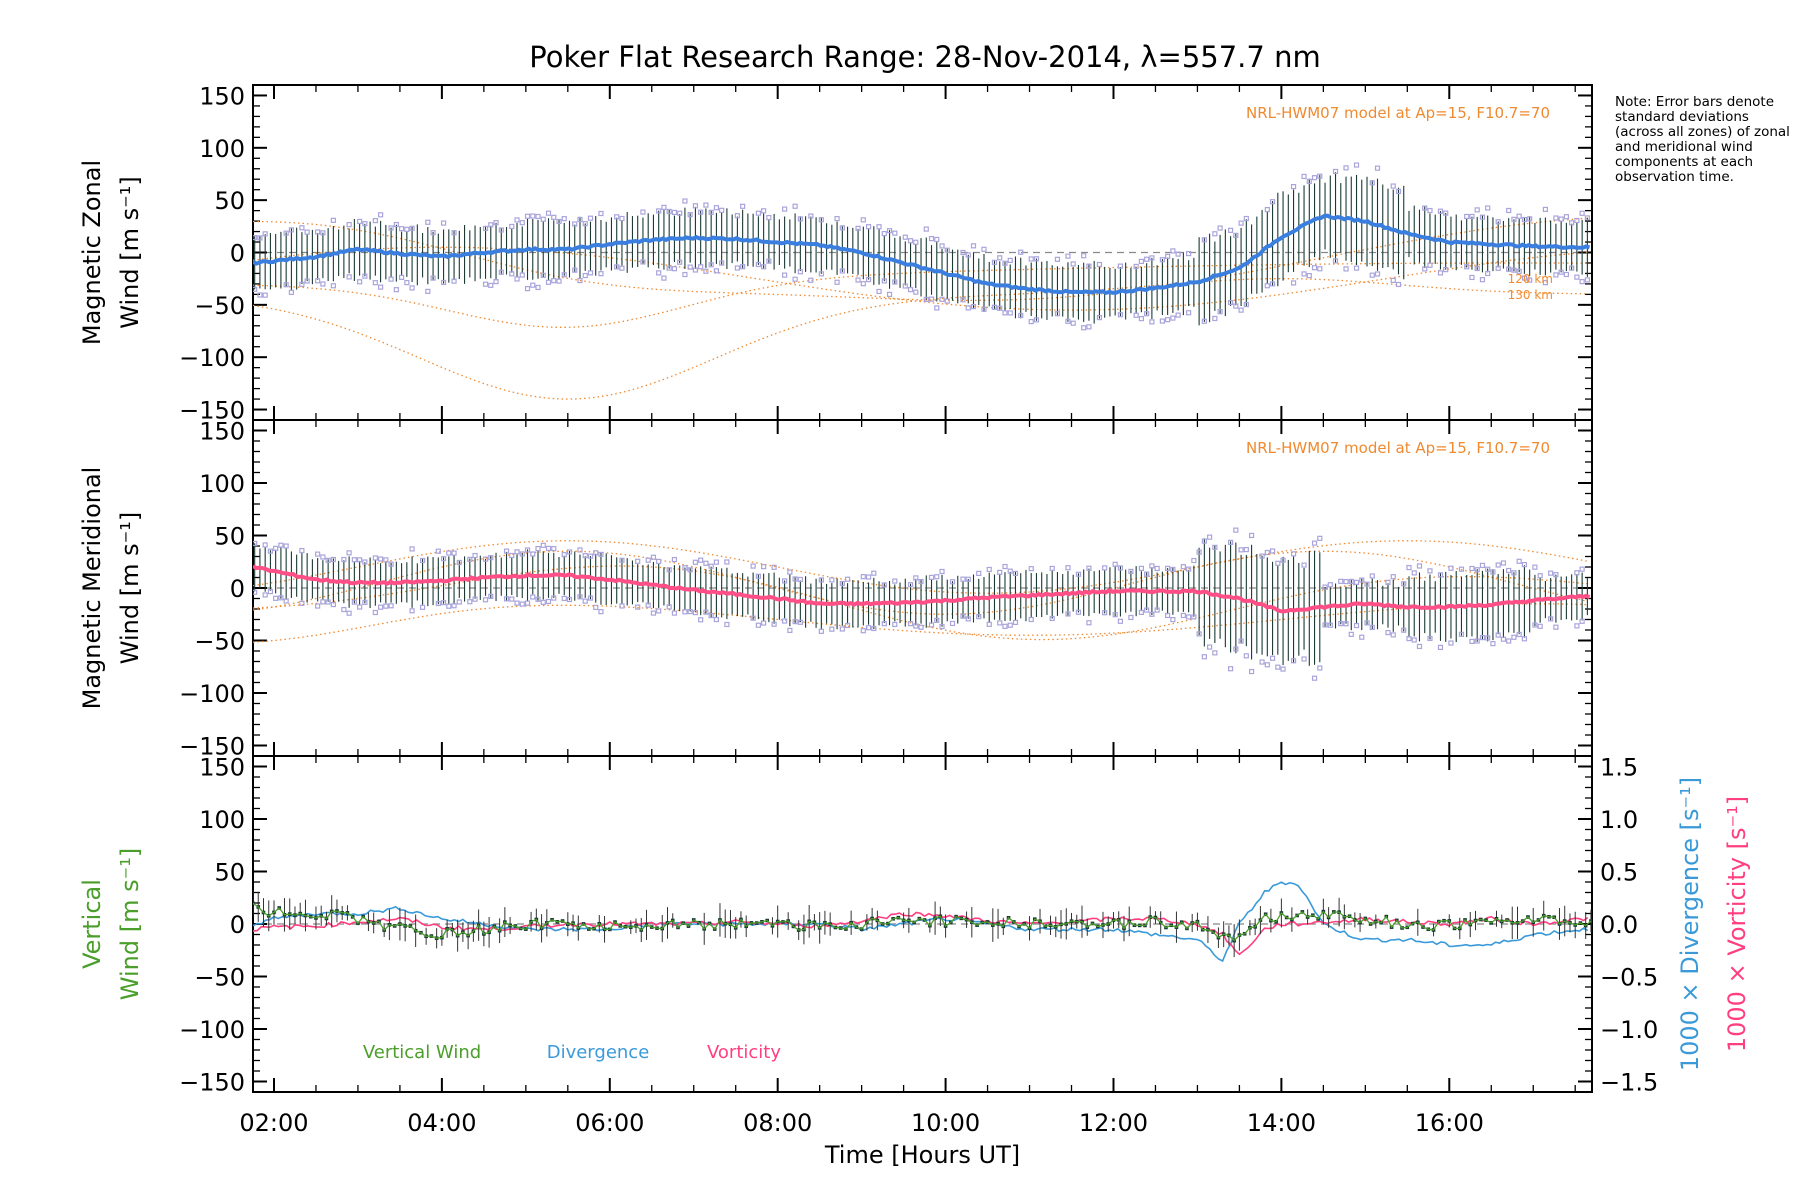 The image size is (1800, 1200). Describe the element at coordinates (945, 1123) in the screenshot. I see `x-tick-label: 10:00` at that location.